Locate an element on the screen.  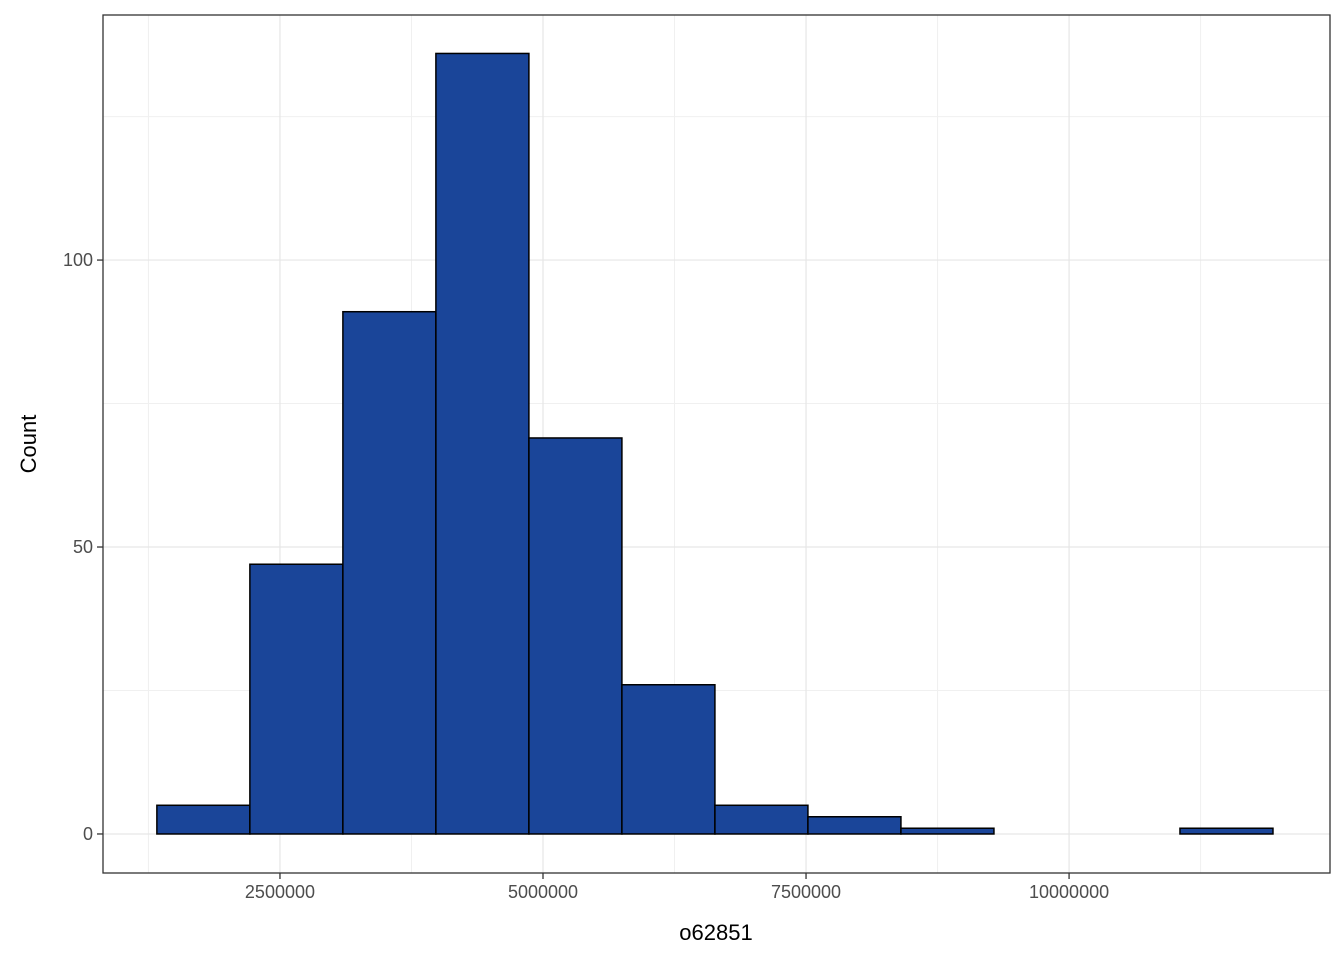
x-tick-label: 7500000 is located at coordinates (806, 892).